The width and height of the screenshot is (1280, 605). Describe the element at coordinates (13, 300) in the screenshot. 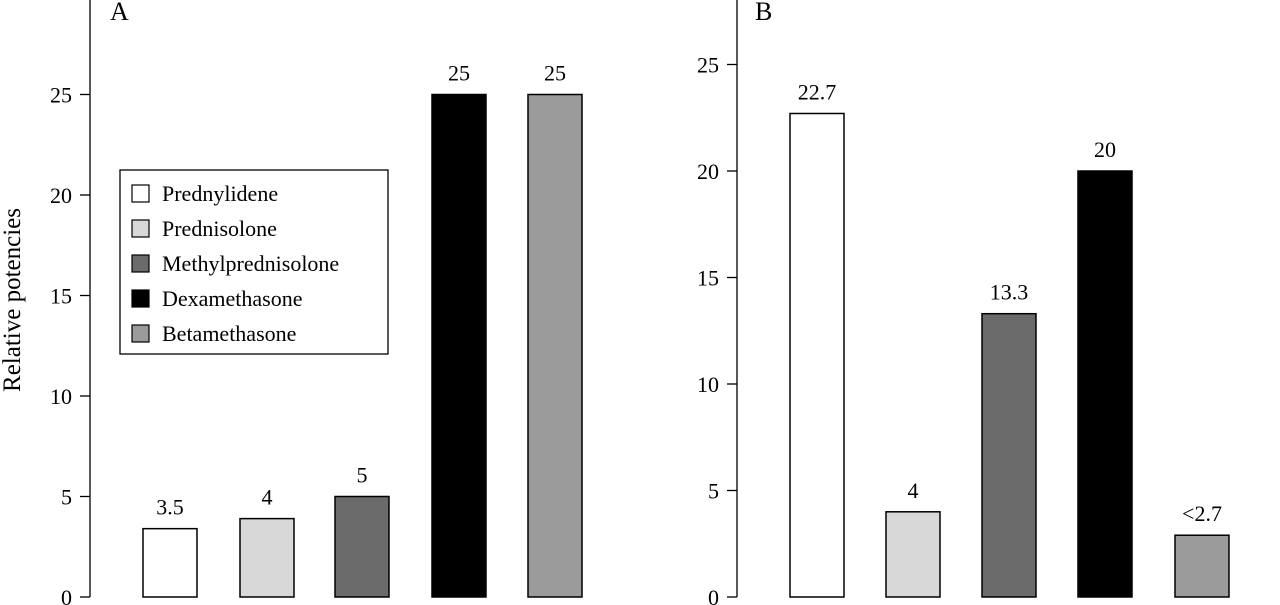

I see `y-axis-label: Relative potencies` at that location.